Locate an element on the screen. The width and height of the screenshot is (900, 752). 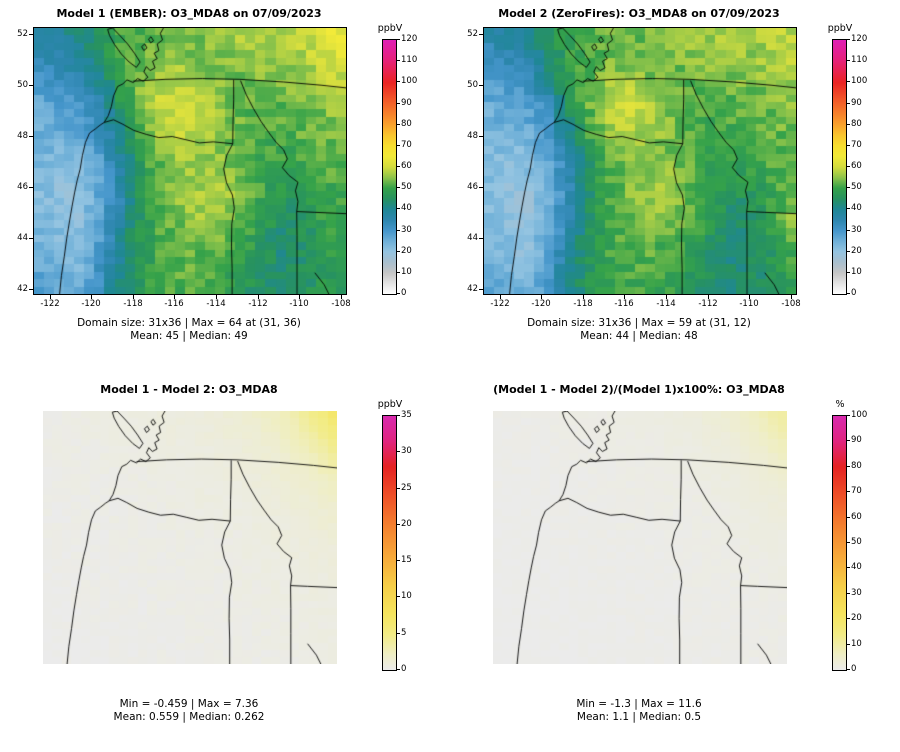
colorbar-unit-label: % is located at coordinates (840, 404).